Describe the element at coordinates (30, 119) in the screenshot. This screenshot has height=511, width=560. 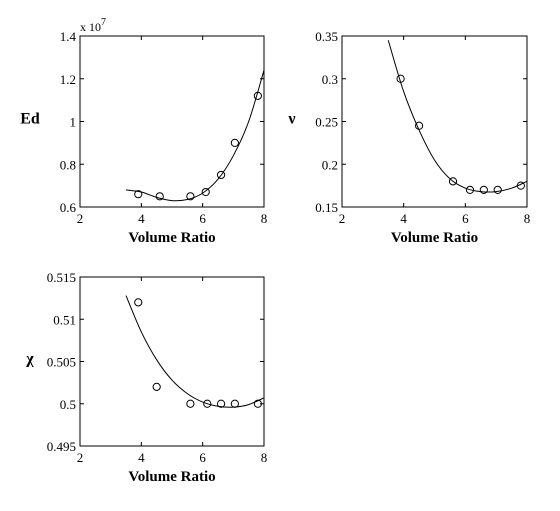
I see `y-axis-label: Ed` at that location.